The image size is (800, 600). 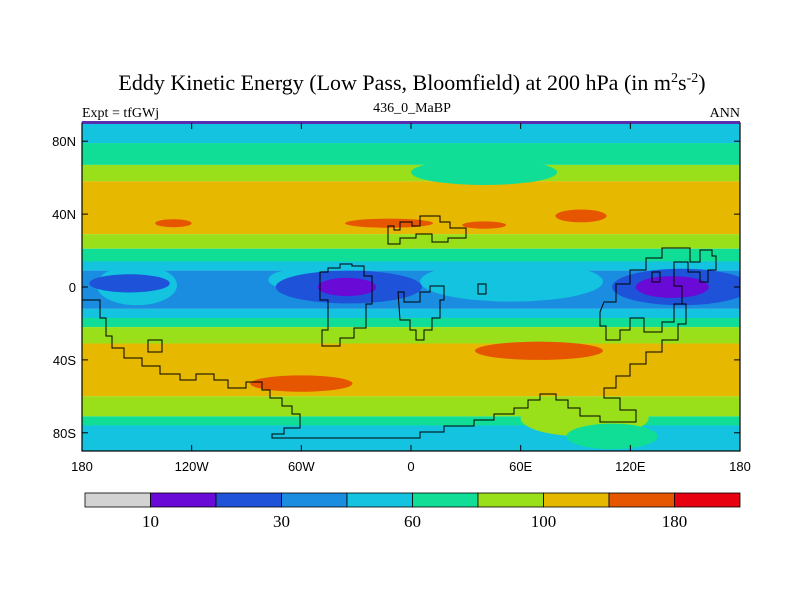 What do you see at coordinates (484, 172) in the screenshot?
I see `north-green-bulge` at bounding box center [484, 172].